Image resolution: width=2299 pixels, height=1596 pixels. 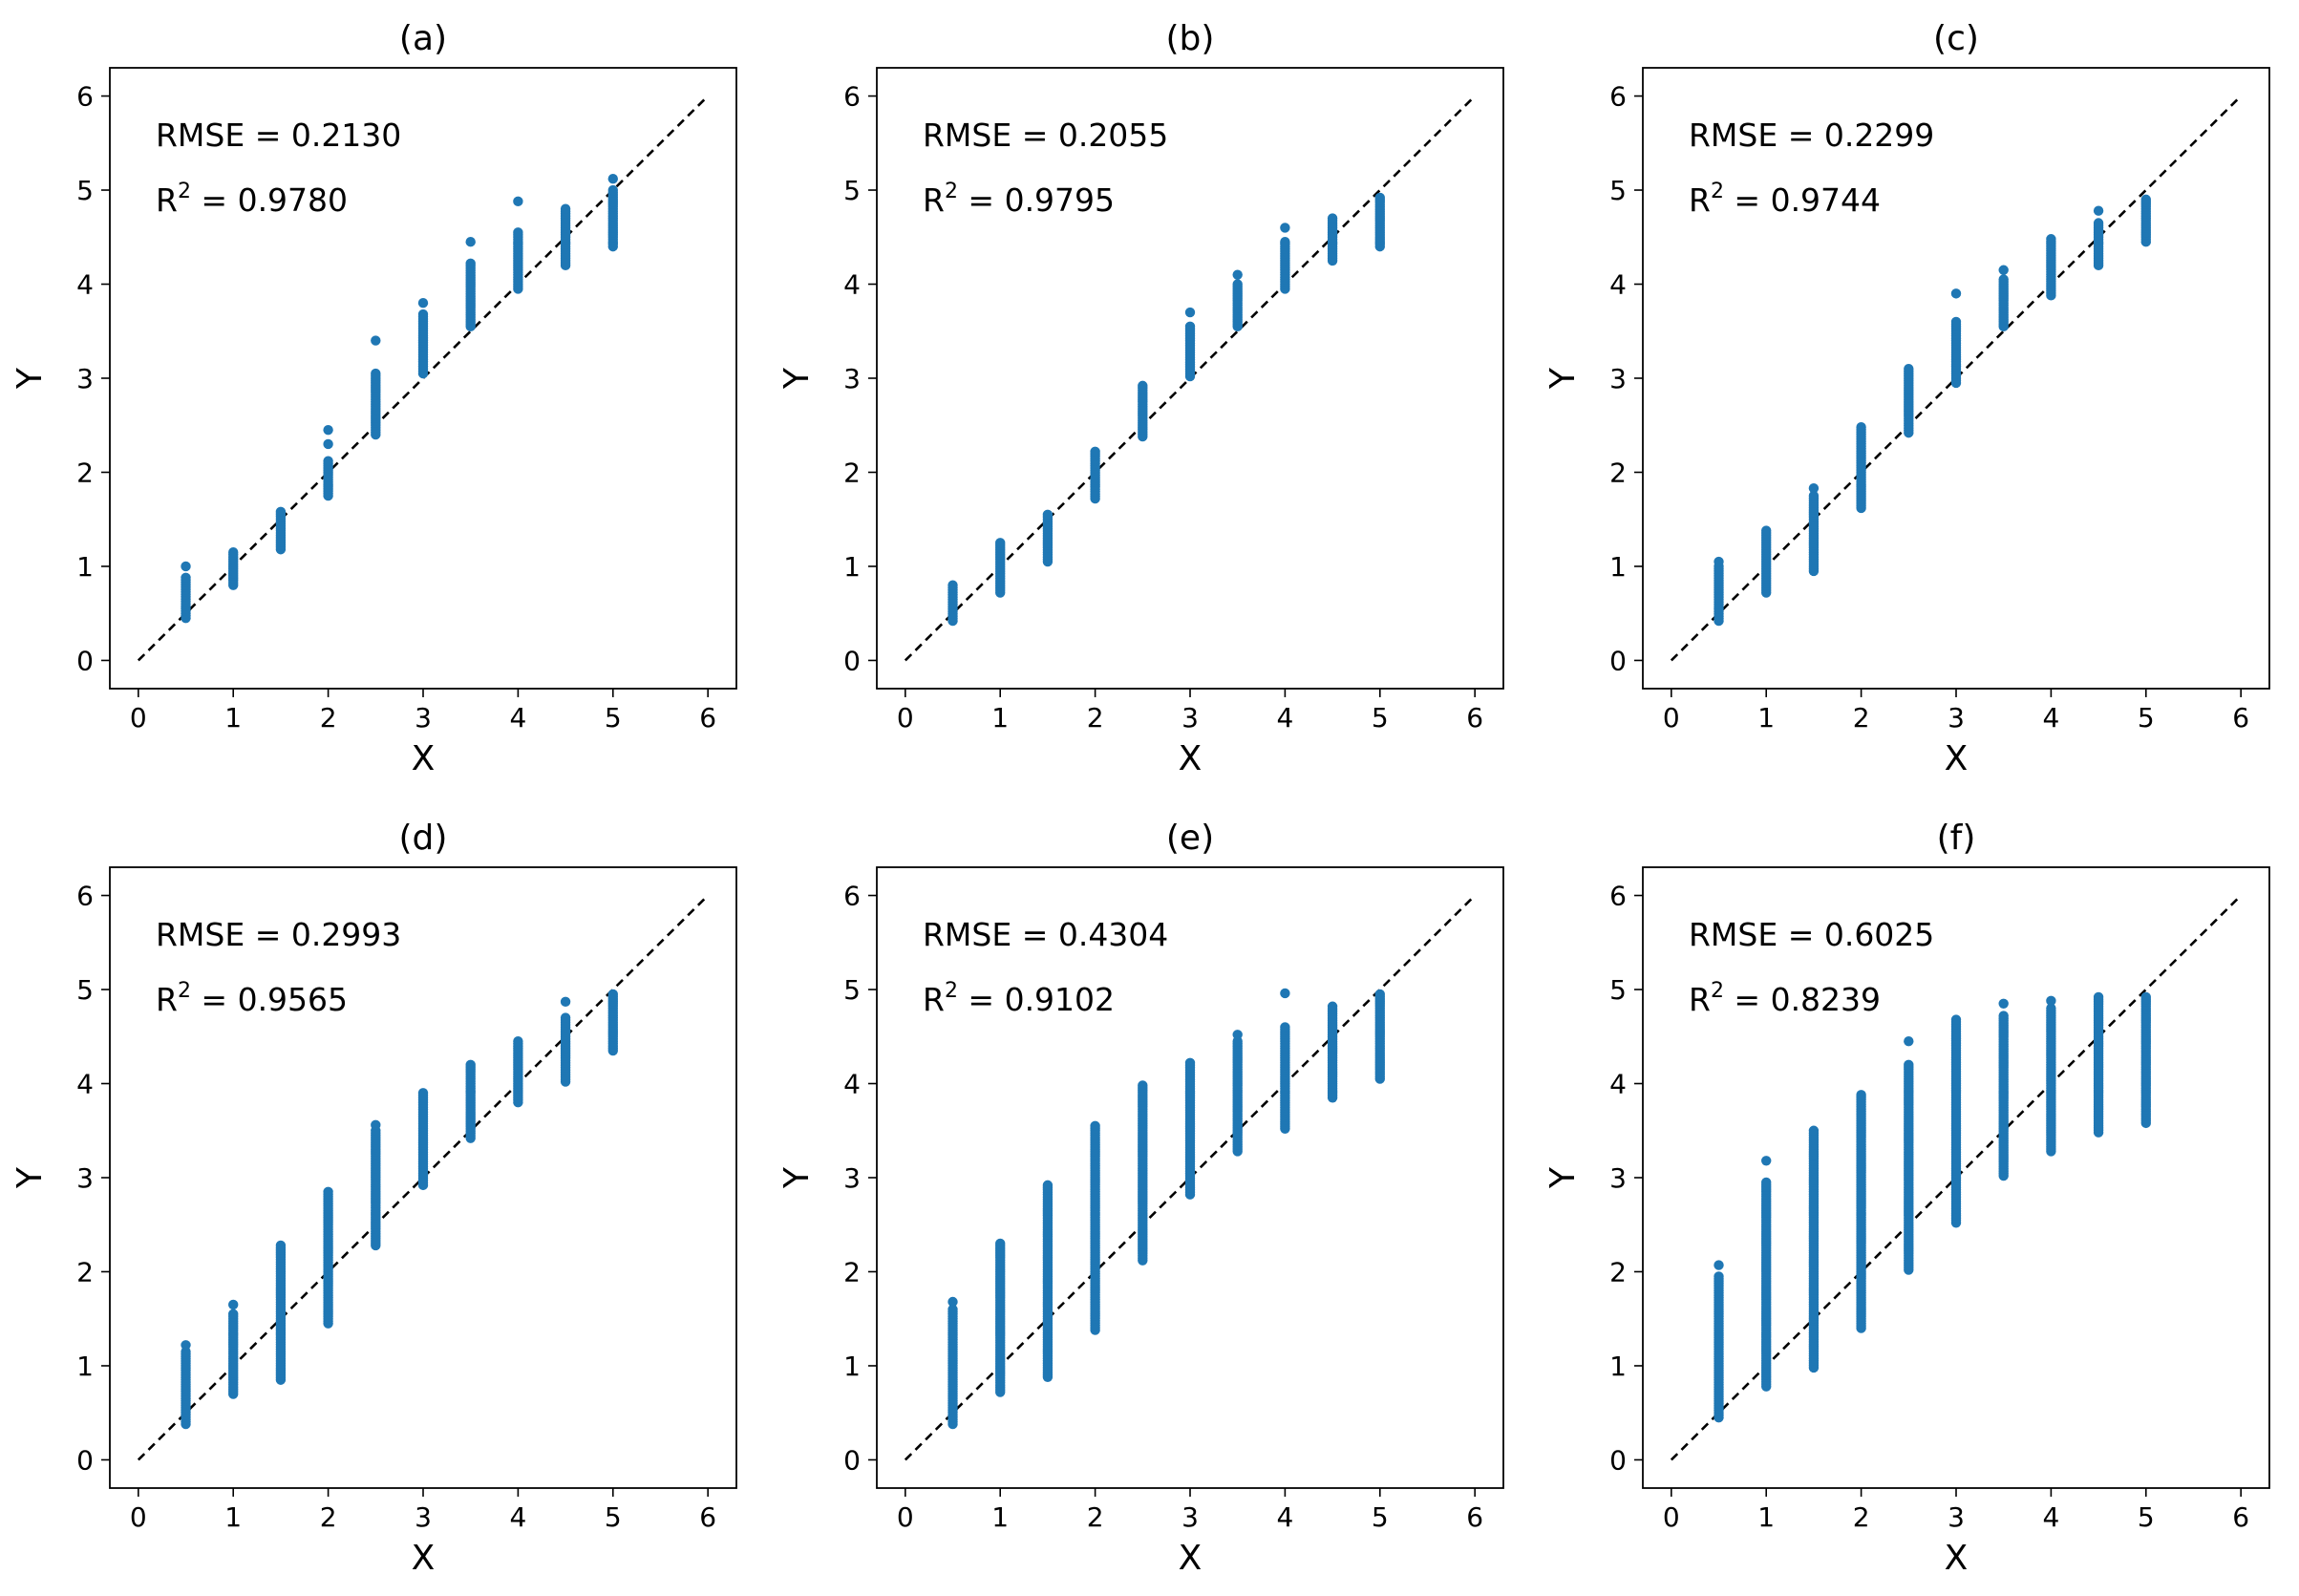 I want to click on r2-annotation: R2 = 0.9795, so click(x=1019, y=199).